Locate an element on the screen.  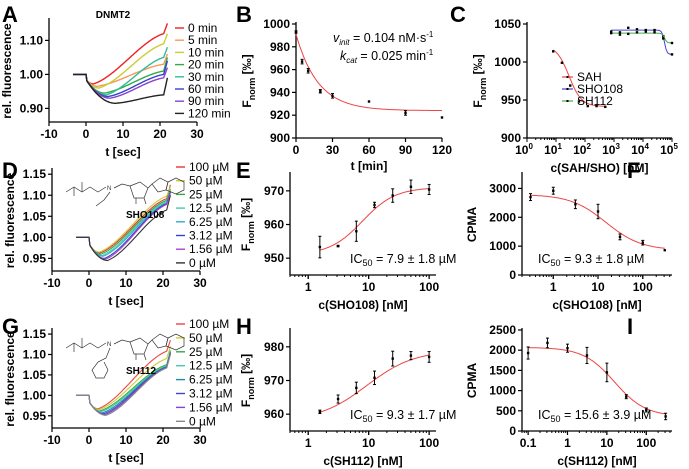
legend-label: SH112 is located at coordinates (595, 101).